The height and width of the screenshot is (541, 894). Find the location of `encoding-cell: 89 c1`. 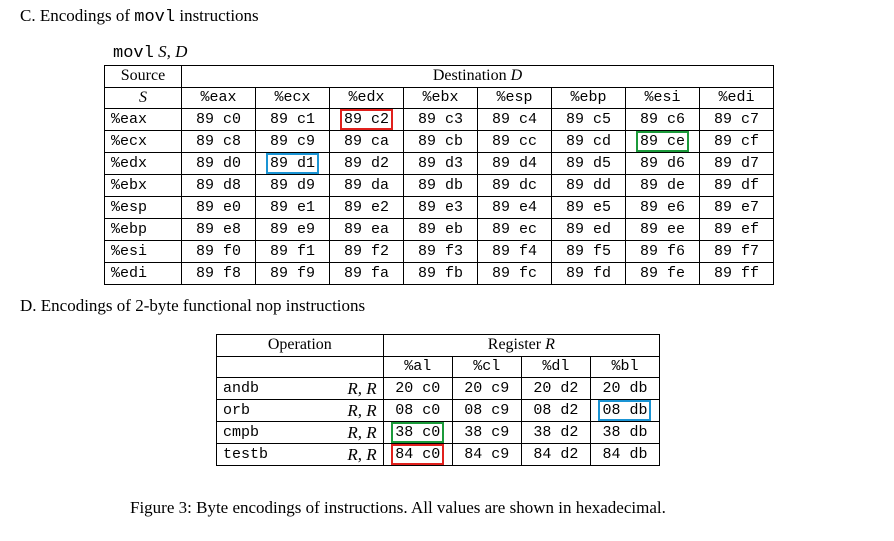

encoding-cell: 89 c1 is located at coordinates (292, 119).